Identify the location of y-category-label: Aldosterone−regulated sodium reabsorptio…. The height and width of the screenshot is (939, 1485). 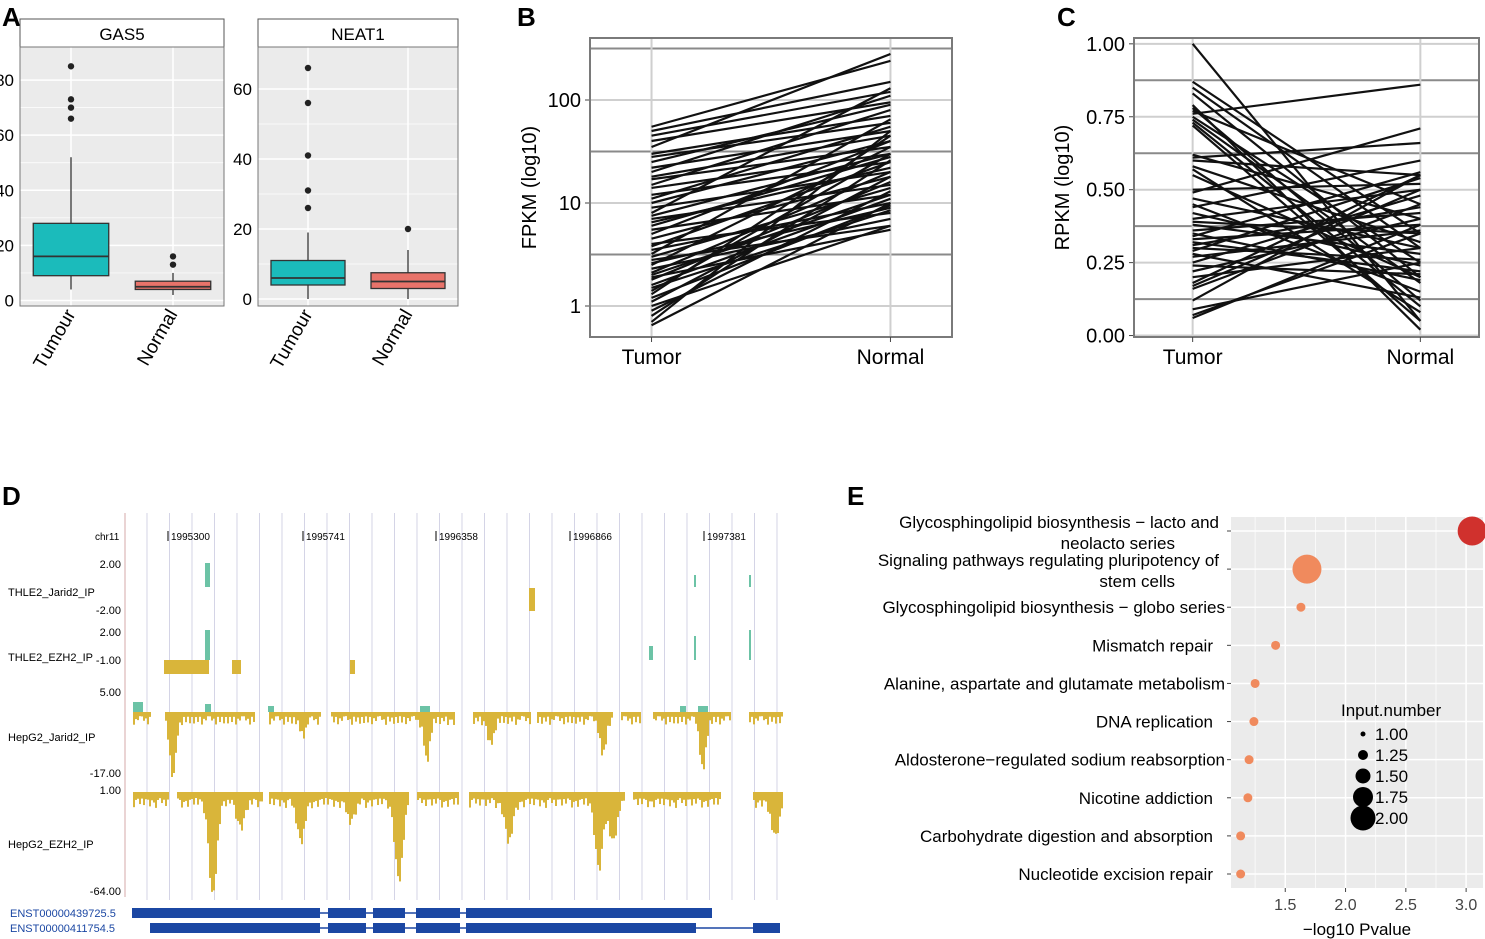
(1060, 760).